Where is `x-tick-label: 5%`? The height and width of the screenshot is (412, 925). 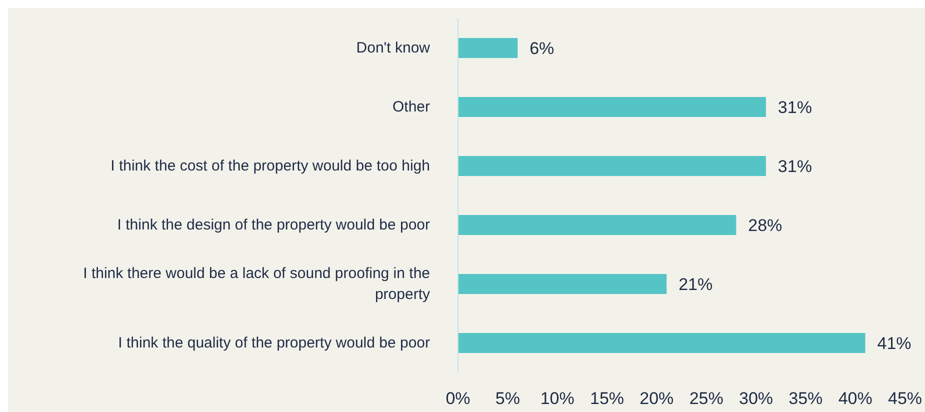
x-tick-label: 5% is located at coordinates (507, 398).